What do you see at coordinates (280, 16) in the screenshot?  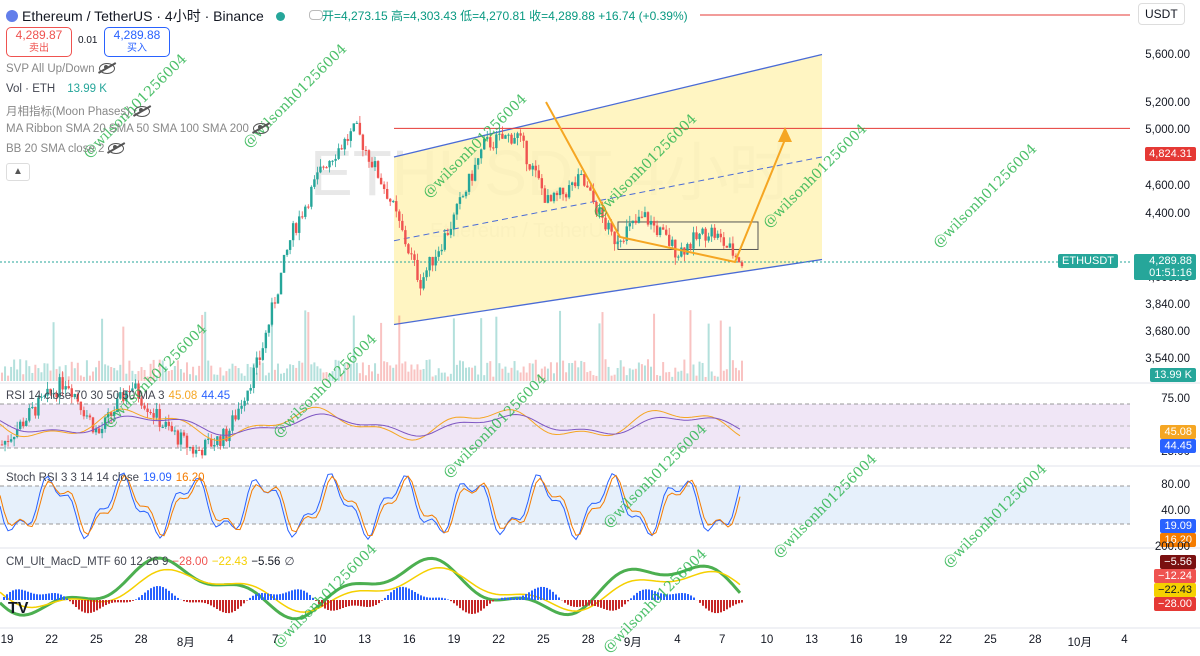 I see `status-dot` at bounding box center [280, 16].